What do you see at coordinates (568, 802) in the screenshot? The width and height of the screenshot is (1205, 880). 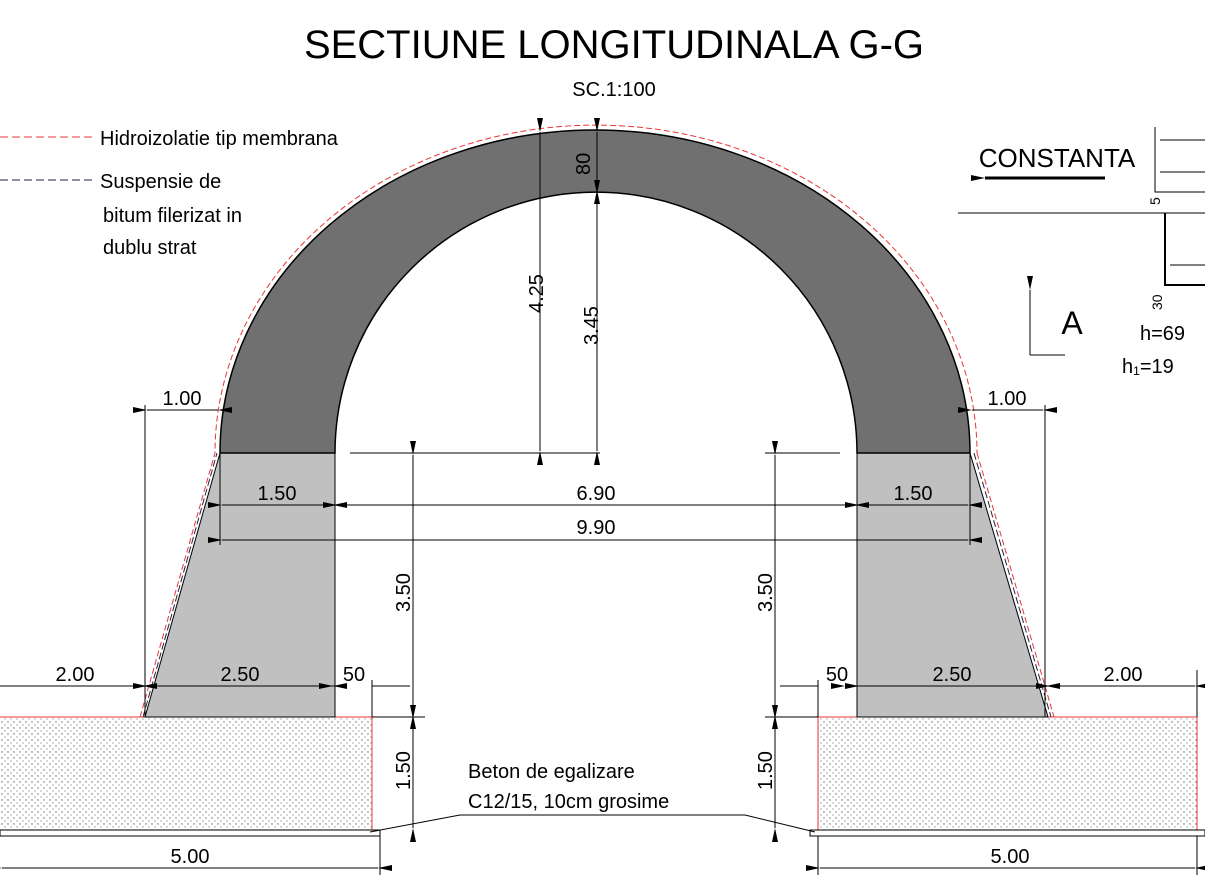 I see `note: C12/15, 10cm grosime` at bounding box center [568, 802].